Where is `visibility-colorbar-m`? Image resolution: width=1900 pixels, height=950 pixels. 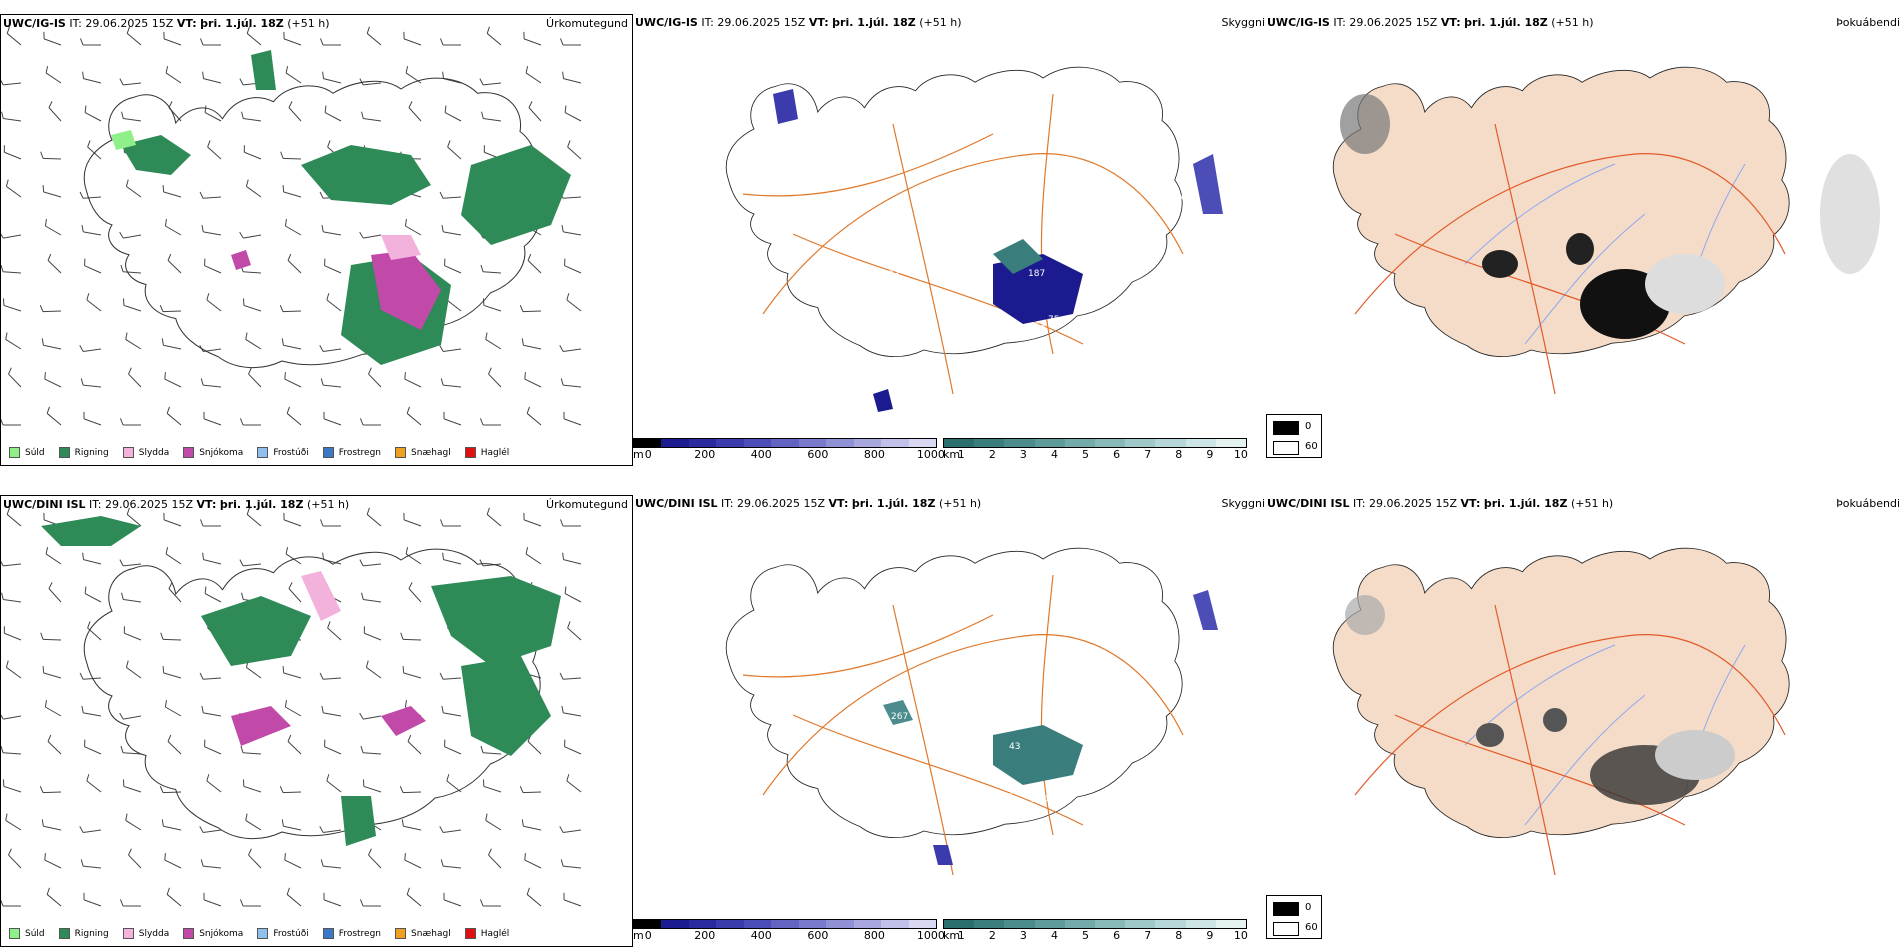 visibility-colorbar-m is located at coordinates (785, 443).